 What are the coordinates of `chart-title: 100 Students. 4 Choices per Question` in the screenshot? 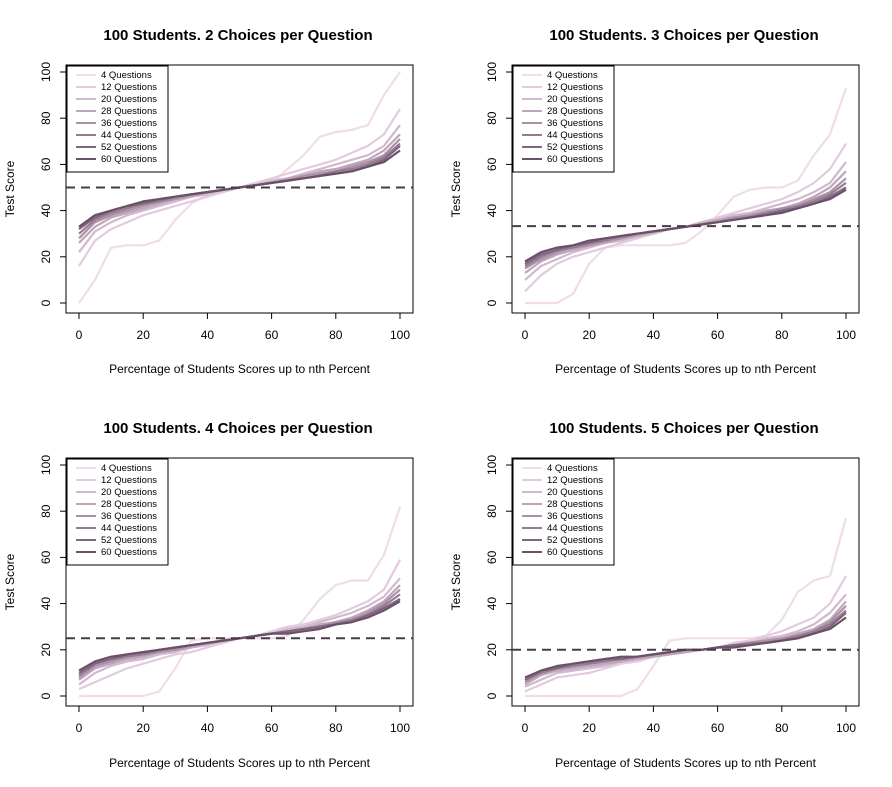 It's located at (237, 428).